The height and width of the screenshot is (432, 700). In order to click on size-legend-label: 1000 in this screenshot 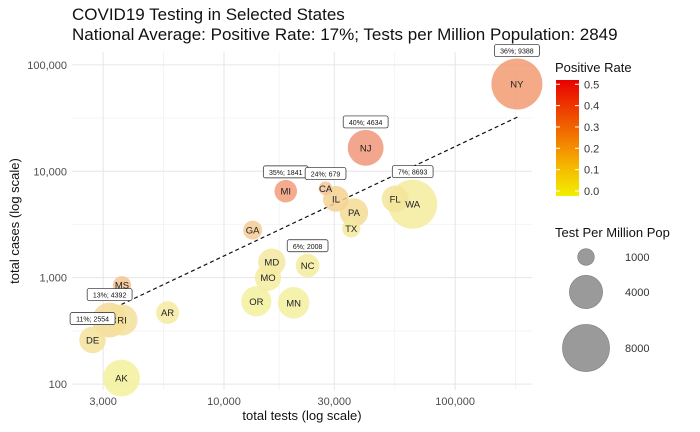, I will do `click(637, 258)`.